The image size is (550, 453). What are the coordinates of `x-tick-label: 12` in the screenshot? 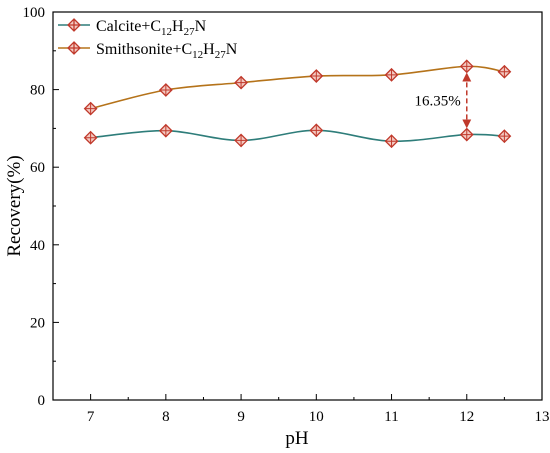 It's located at (466, 417).